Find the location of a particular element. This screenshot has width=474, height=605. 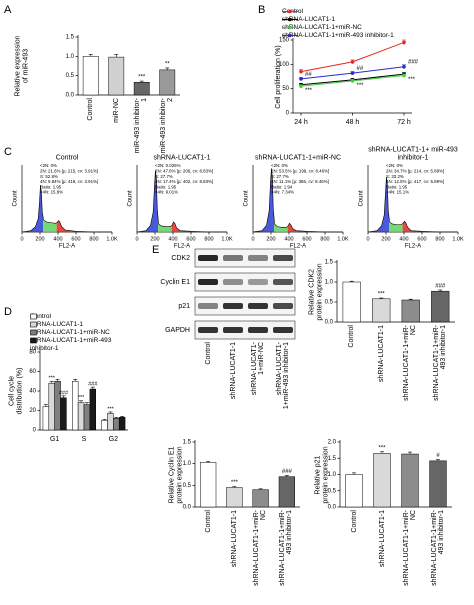

chart-title: shRNA-LUCAT1-1+ miR-493 inhibitor-1 is located at coordinates (413, 154).